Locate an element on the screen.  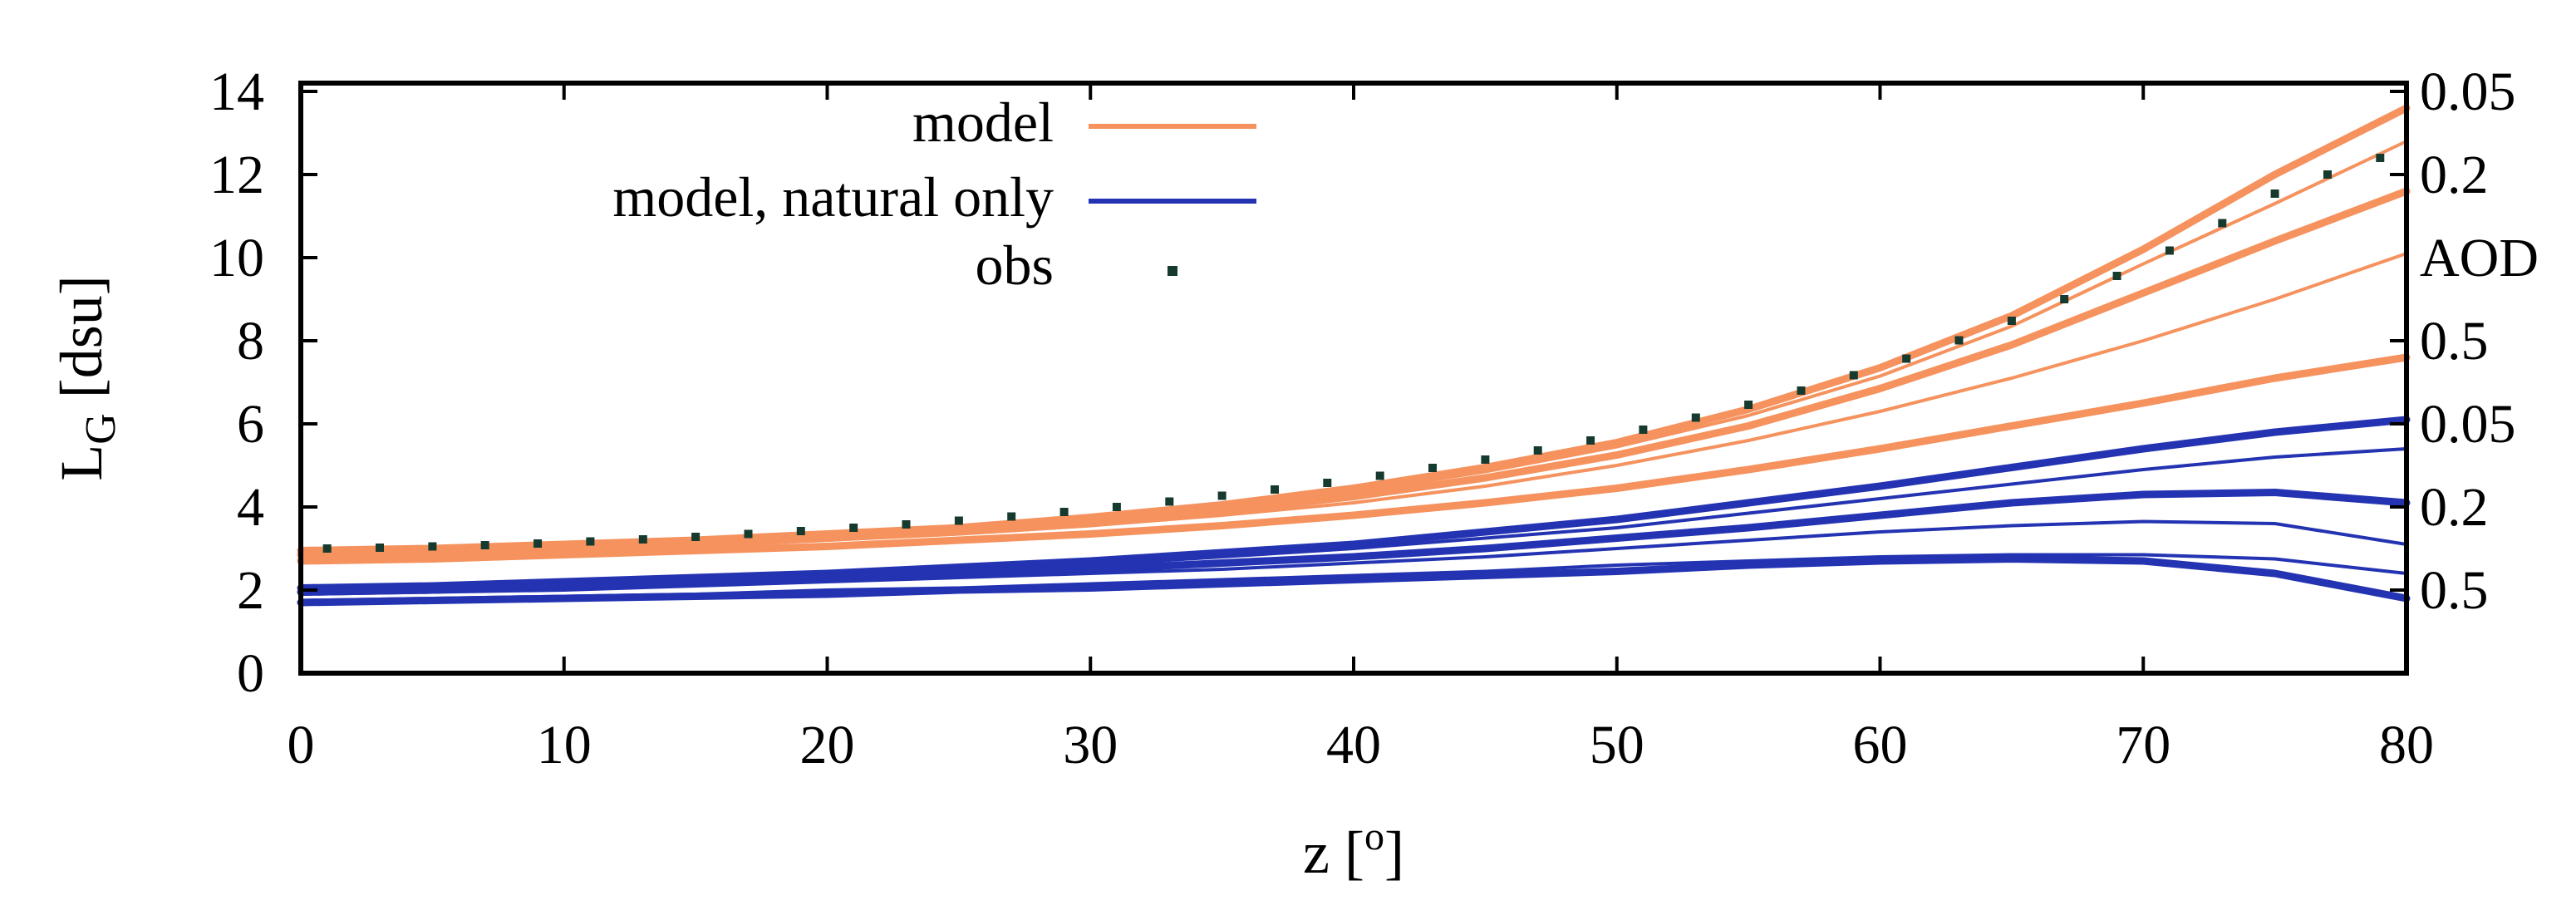
y-tick-label: 10 is located at coordinates (236, 258).